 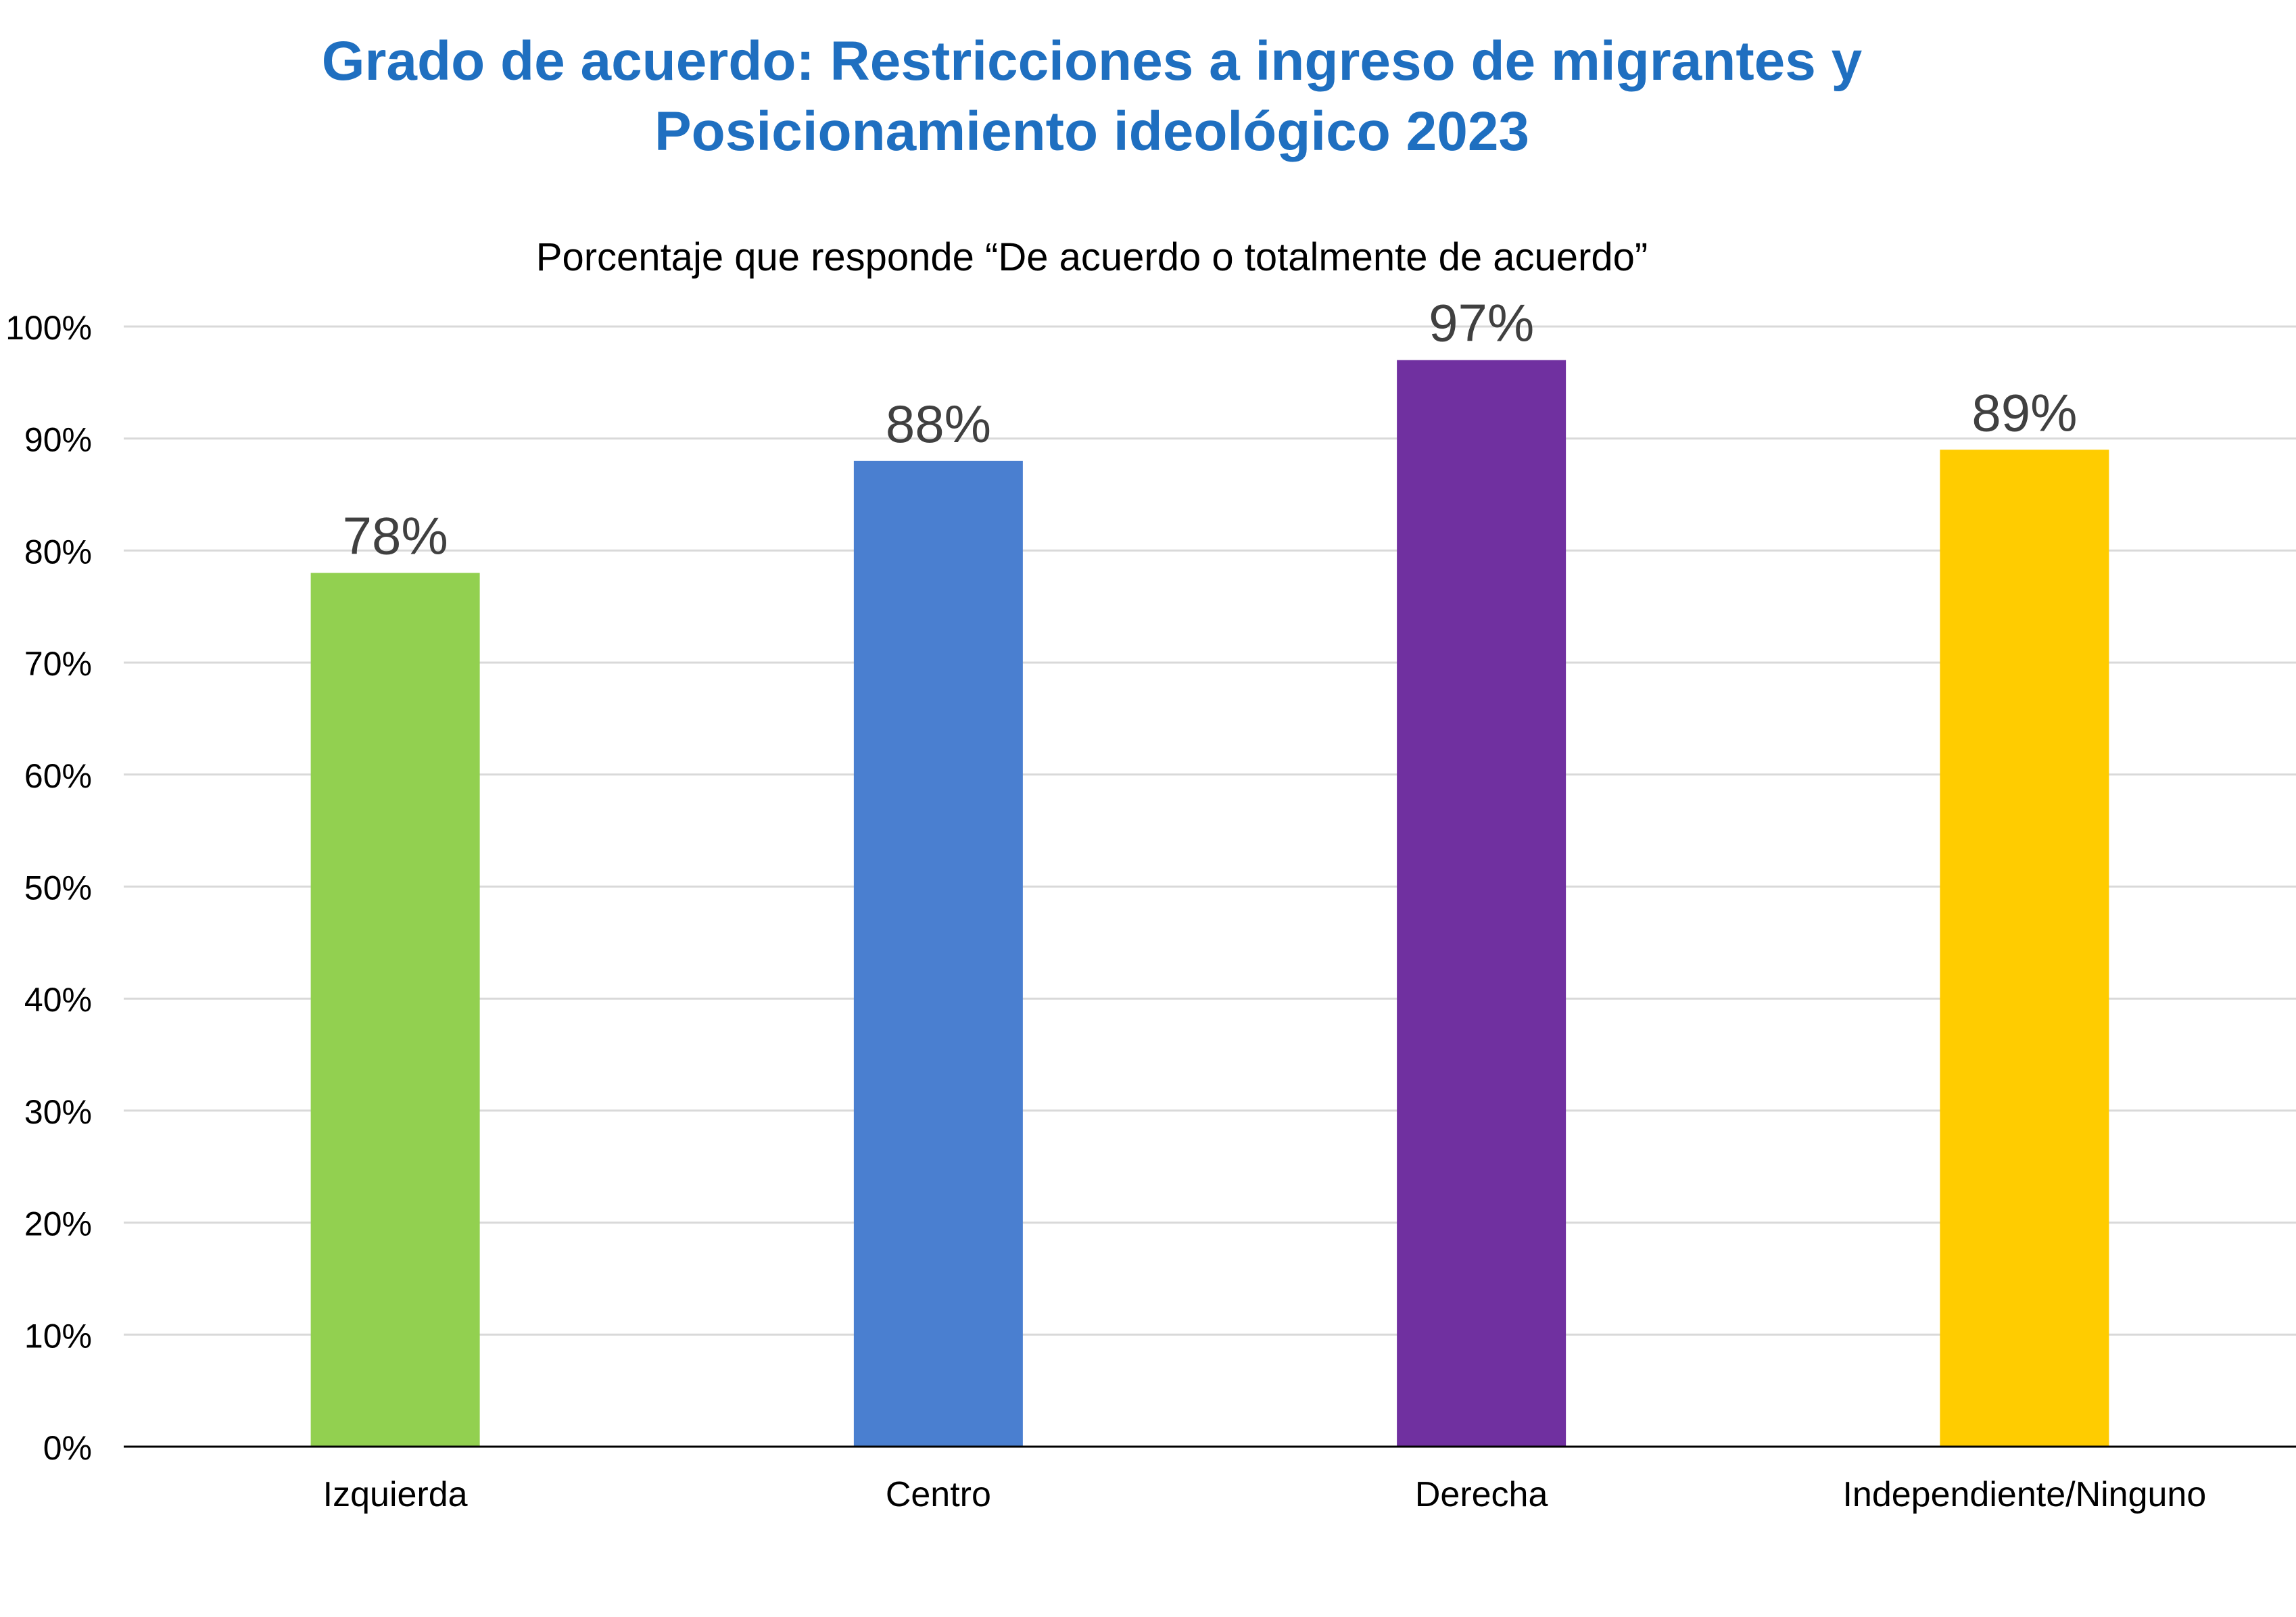 I want to click on y-tick-label: 30%, so click(x=58, y=1112).